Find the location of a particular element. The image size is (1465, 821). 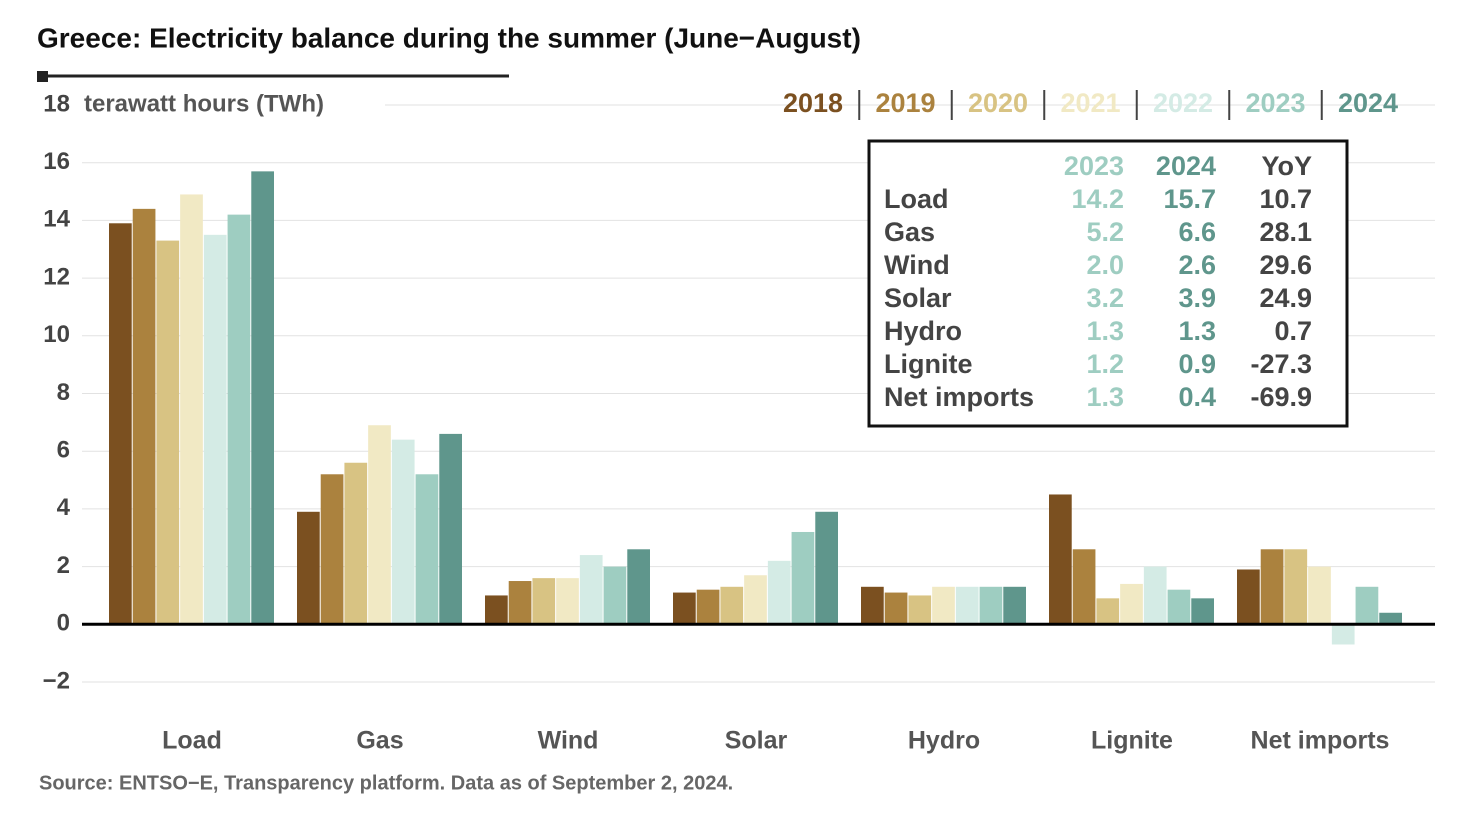

y-tick-label: 6 is located at coordinates (63, 450).